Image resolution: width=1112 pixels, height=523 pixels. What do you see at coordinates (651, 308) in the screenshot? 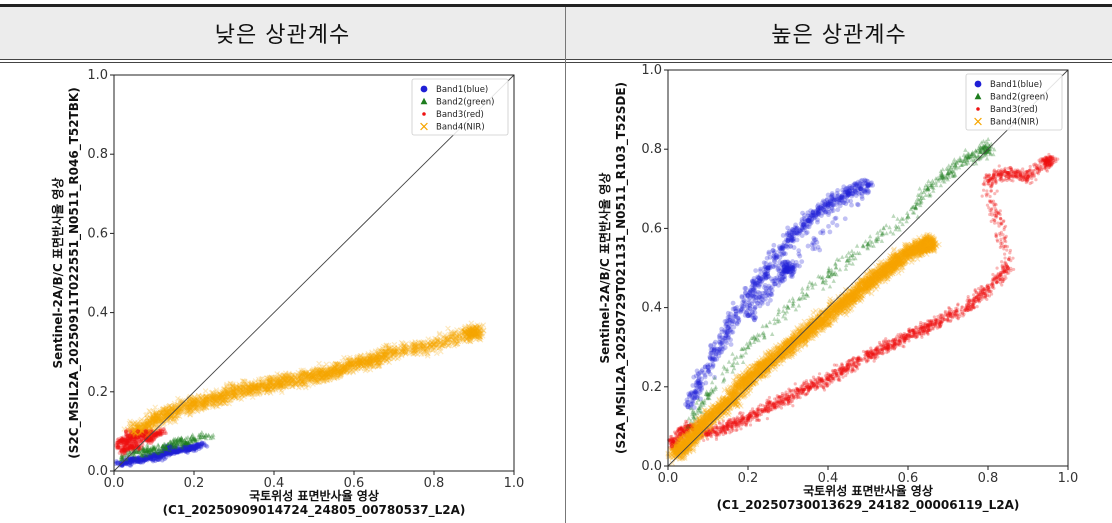
I see `y-tick-label: 0.4` at bounding box center [651, 308].